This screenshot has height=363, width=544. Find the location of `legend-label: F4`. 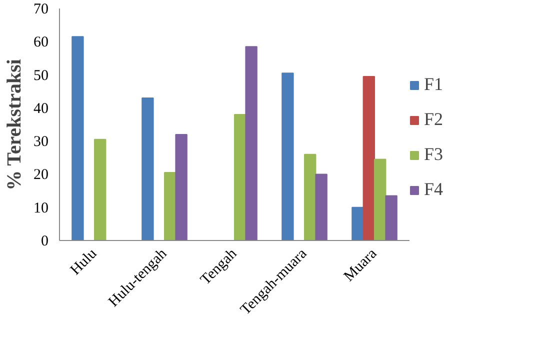

legend-label: F4 is located at coordinates (434, 189).